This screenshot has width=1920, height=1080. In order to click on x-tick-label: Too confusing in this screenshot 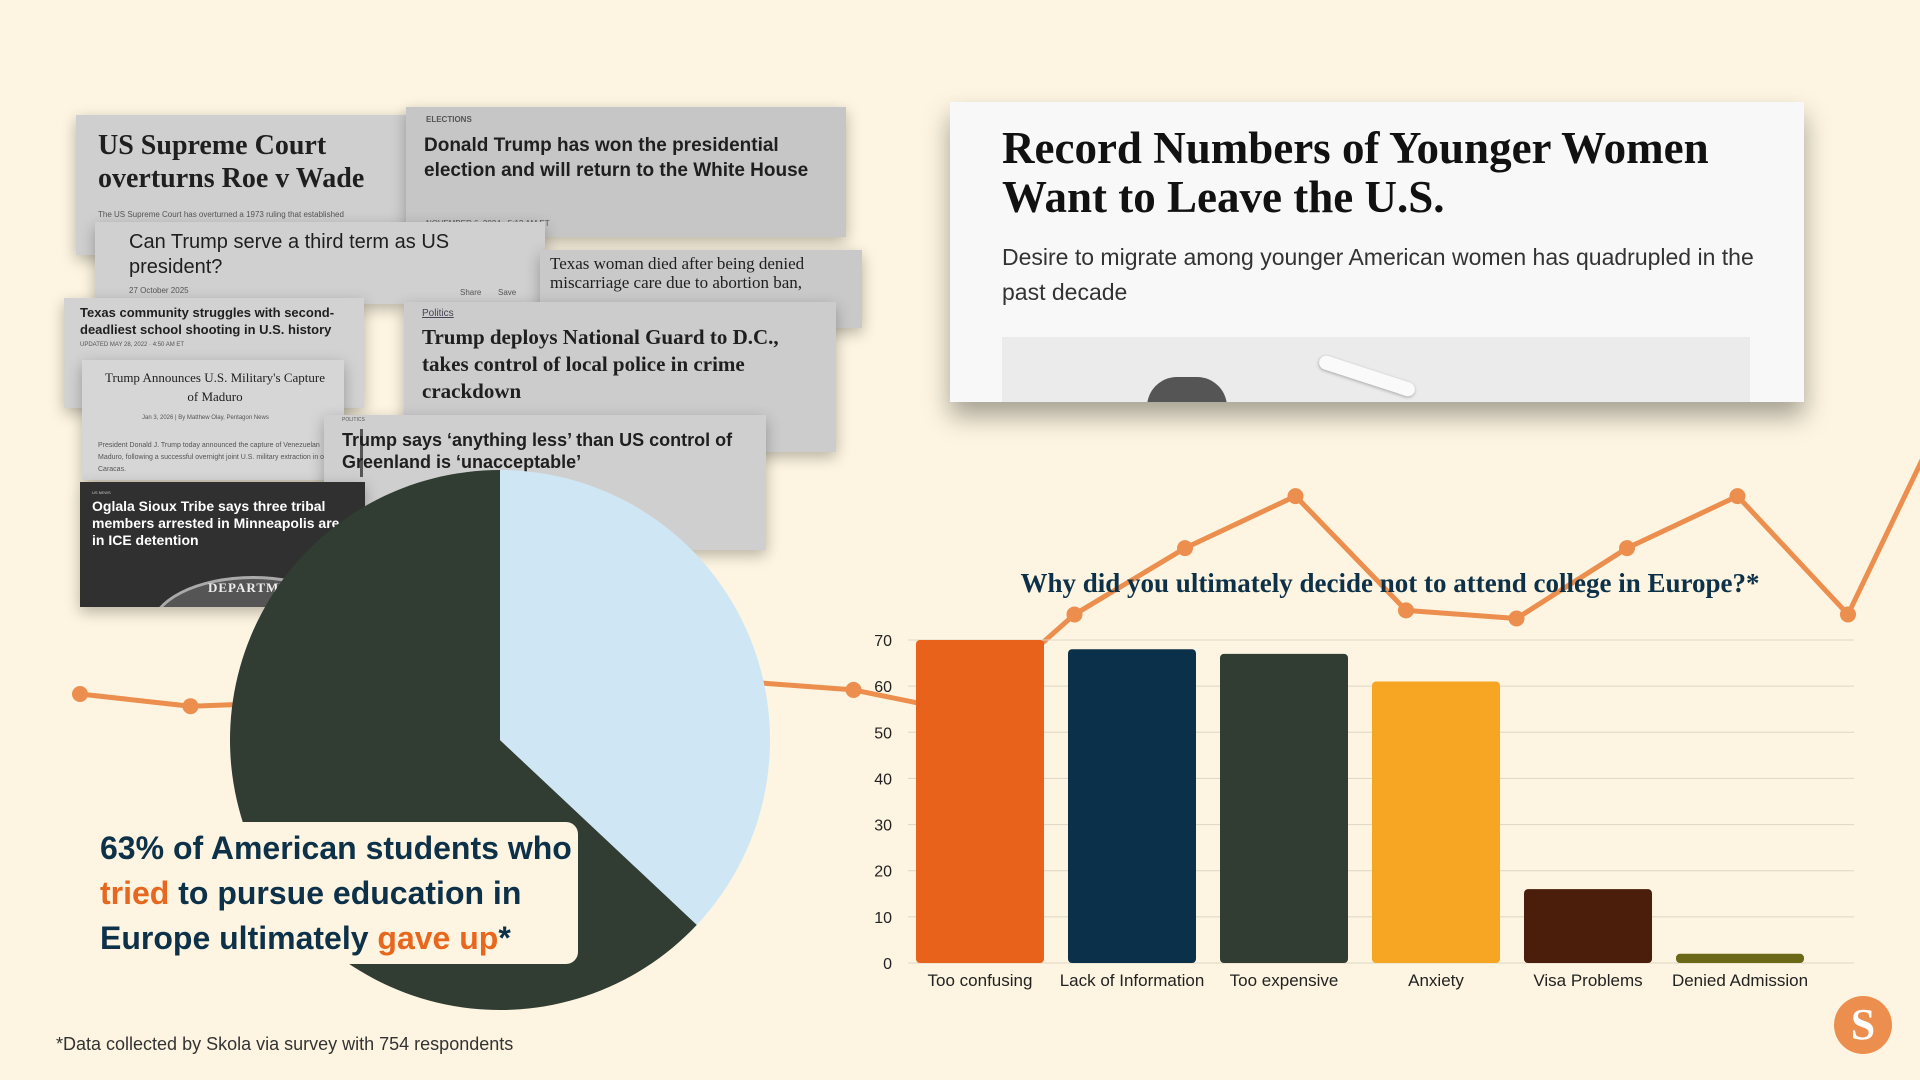, I will do `click(980, 980)`.